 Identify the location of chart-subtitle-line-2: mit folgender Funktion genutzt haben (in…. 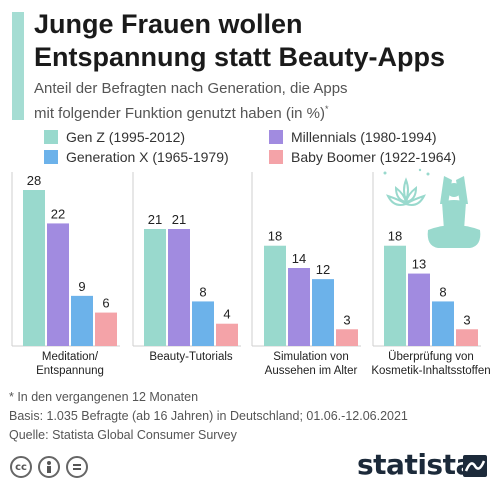
(259, 111).